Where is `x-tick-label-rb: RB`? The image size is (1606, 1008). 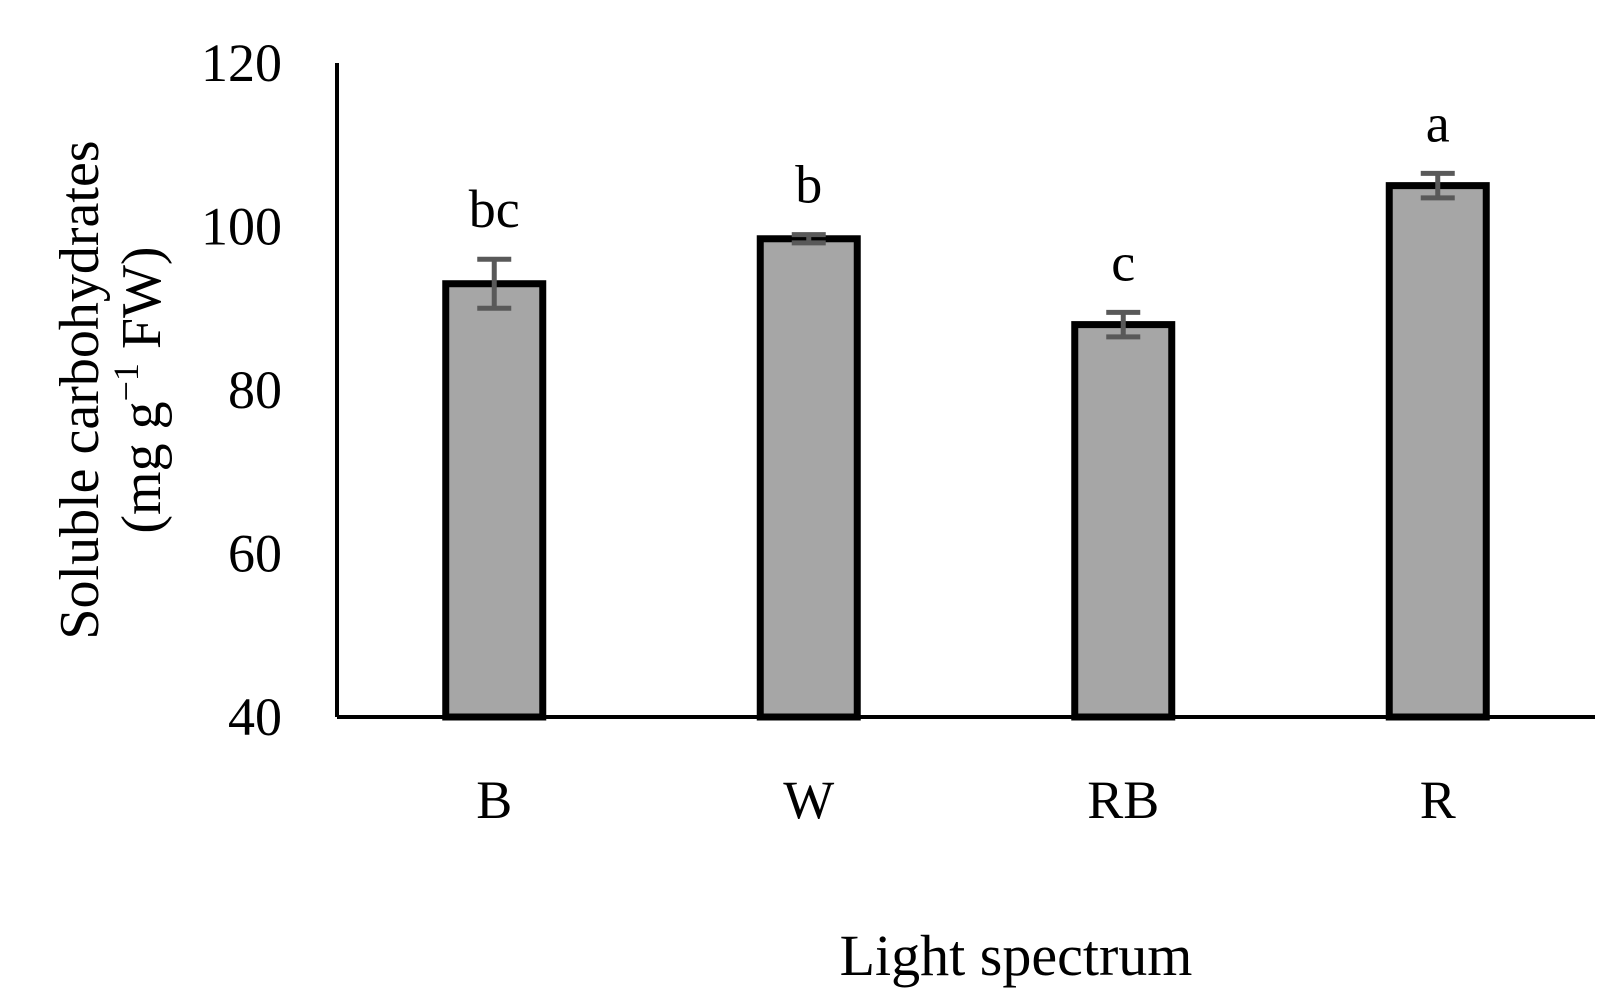
x-tick-label-rb: RB is located at coordinates (1123, 800).